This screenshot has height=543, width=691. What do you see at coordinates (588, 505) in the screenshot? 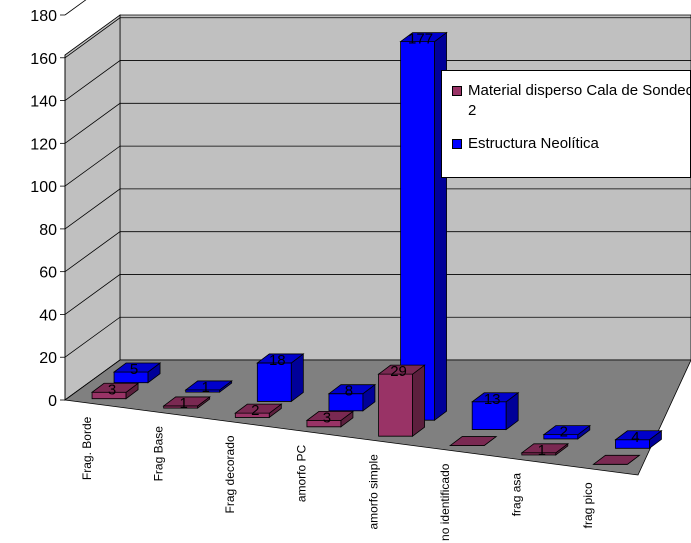
I see `x-tick-label: frag pico` at bounding box center [588, 505].